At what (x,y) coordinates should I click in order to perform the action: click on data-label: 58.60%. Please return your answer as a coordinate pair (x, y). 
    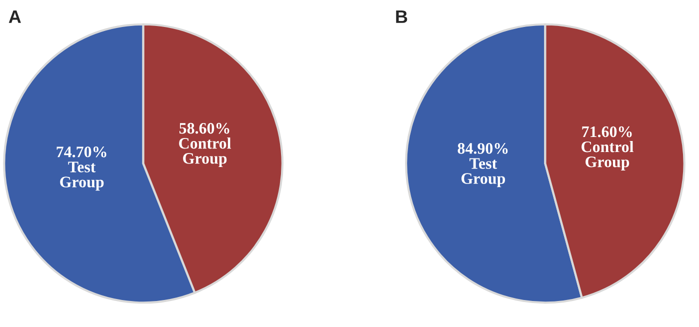
    Looking at the image, I should click on (204, 128).